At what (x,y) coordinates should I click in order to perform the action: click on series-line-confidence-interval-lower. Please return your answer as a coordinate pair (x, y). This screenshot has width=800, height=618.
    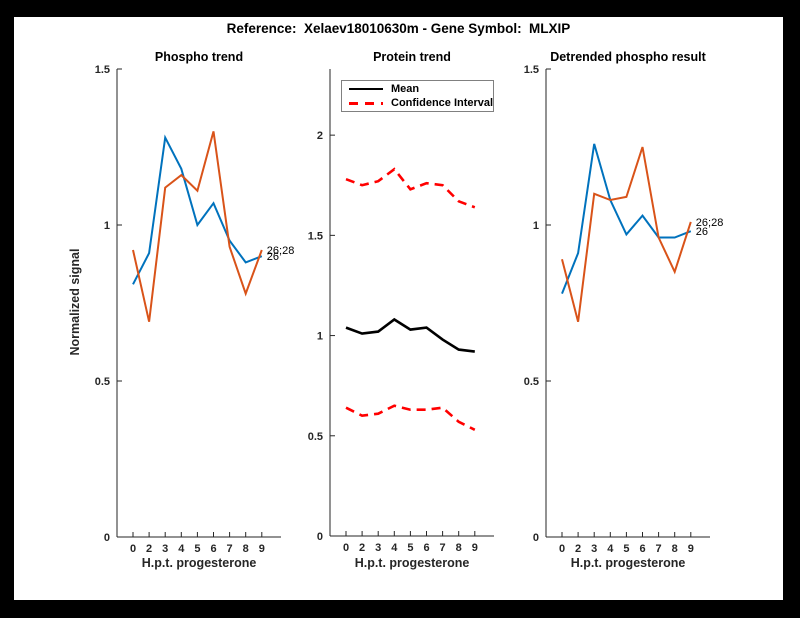
    Looking at the image, I should click on (410, 417).